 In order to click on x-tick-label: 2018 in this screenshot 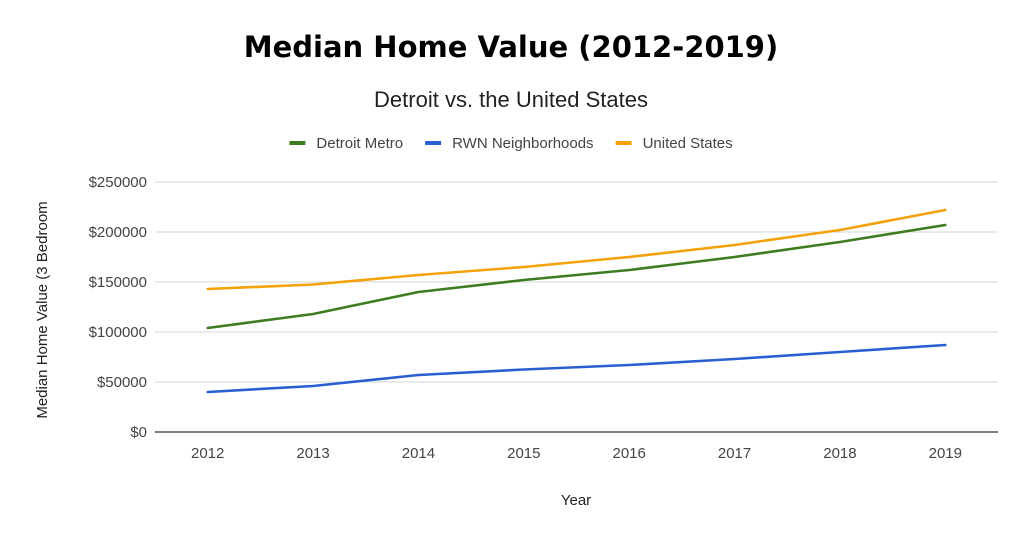, I will do `click(839, 453)`.